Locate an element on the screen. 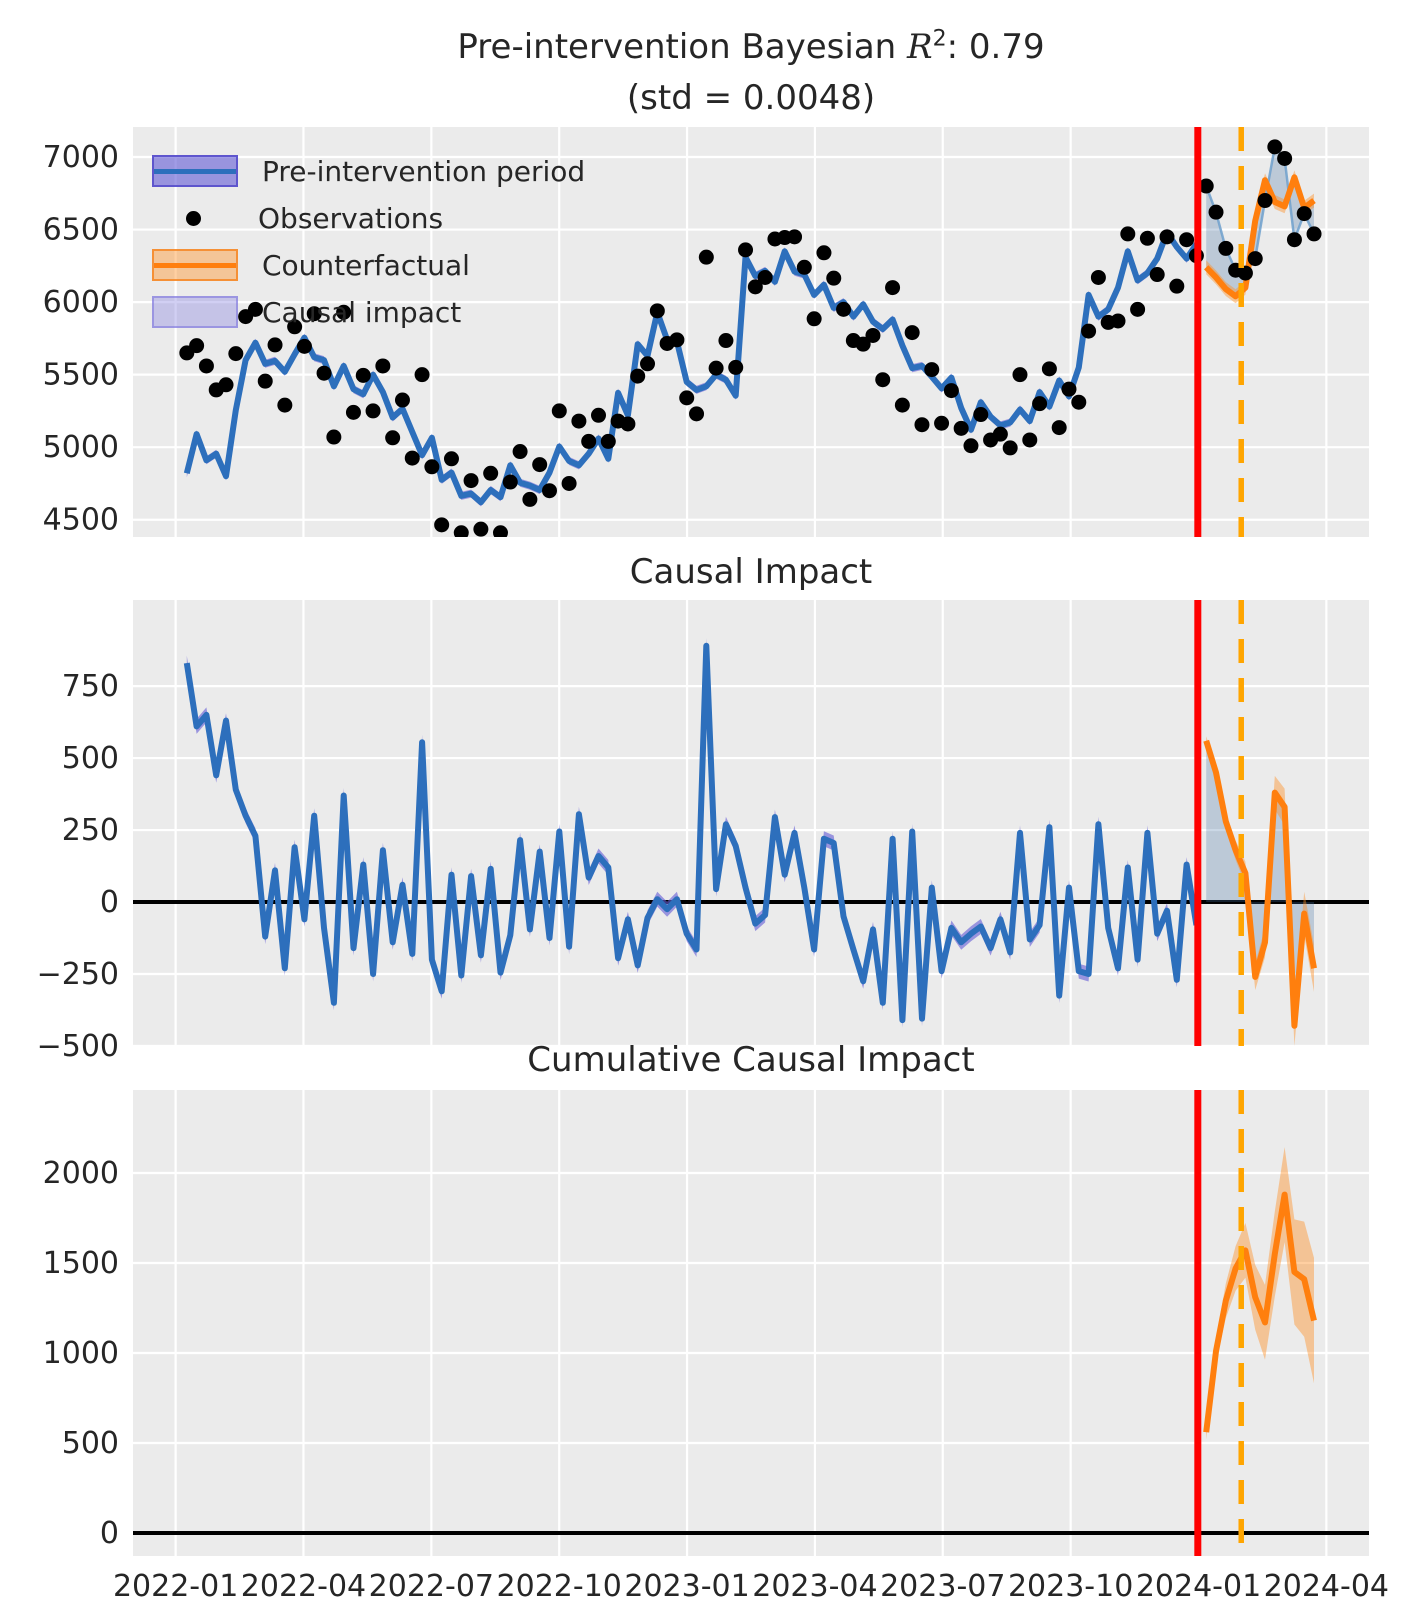 This screenshot has width=1423, height=1623. y-tick-label: 6500 is located at coordinates (81, 230).